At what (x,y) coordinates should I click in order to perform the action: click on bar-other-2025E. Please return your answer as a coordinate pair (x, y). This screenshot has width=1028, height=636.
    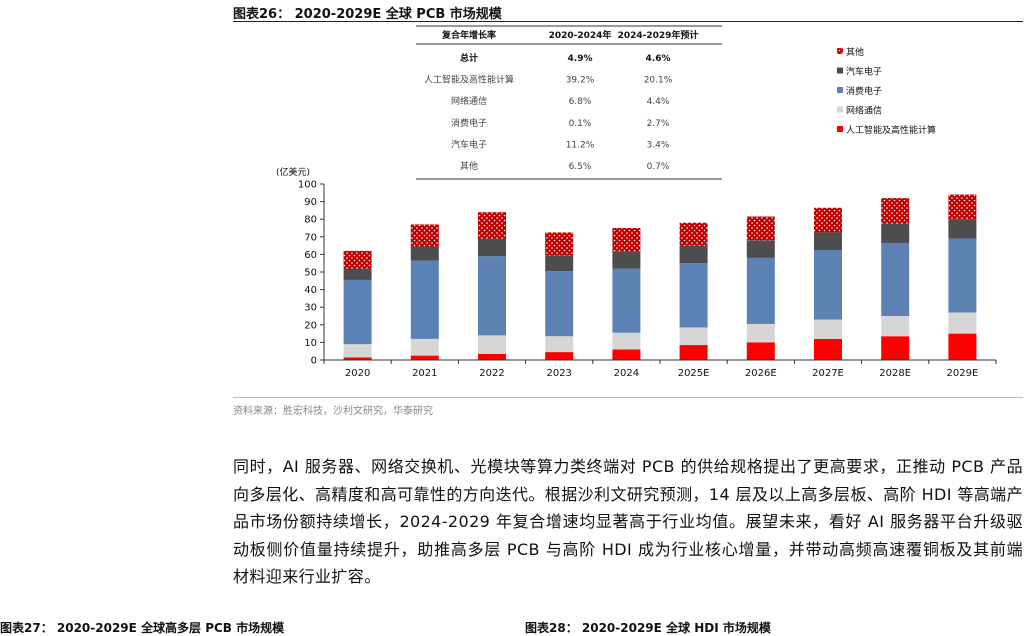
    Looking at the image, I should click on (693, 234).